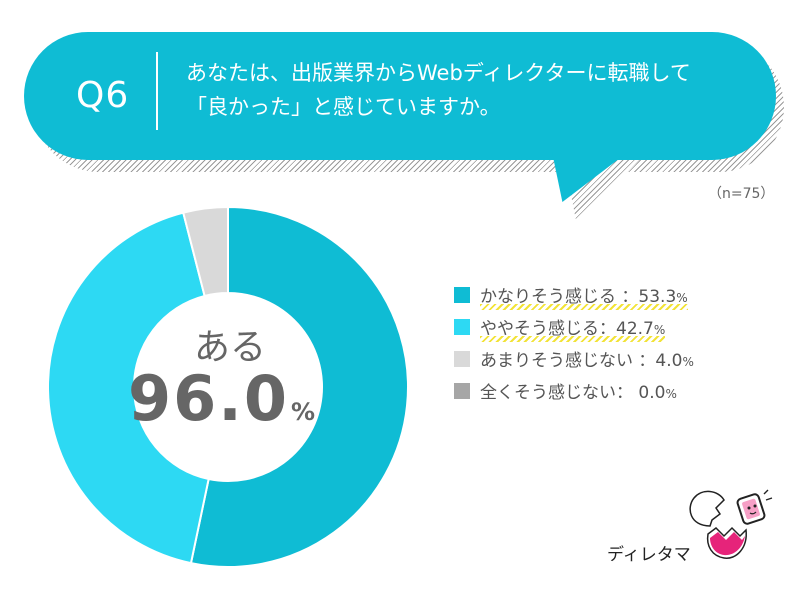  What do you see at coordinates (652, 393) in the screenshot?
I see `legend-value: 0.0` at bounding box center [652, 393].